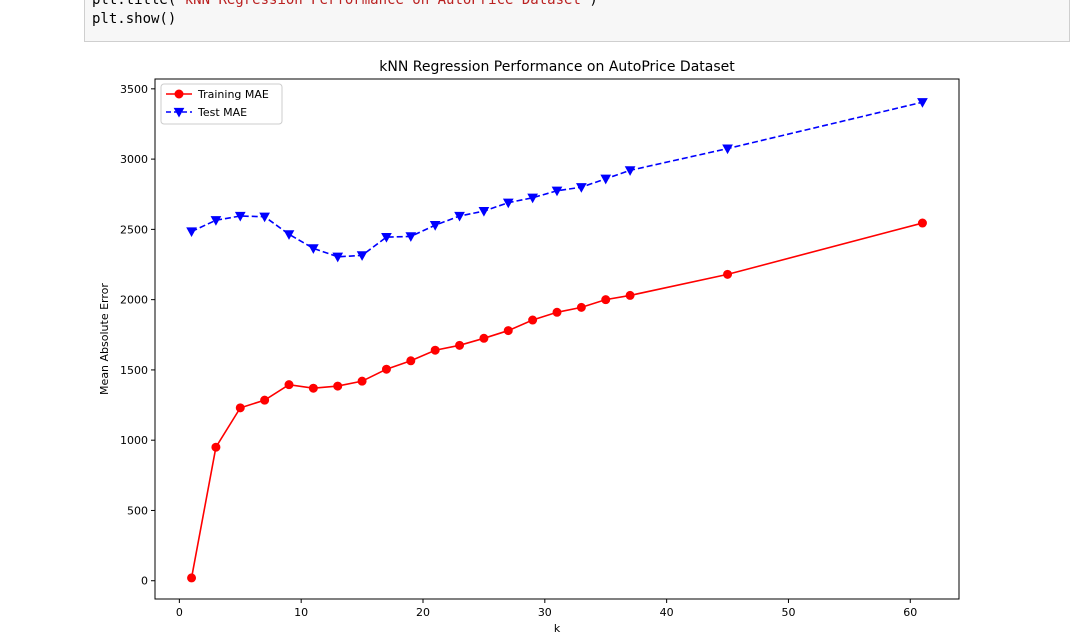 The image size is (1070, 644). Describe the element at coordinates (788, 612) in the screenshot. I see `x-tick-label: 50` at that location.